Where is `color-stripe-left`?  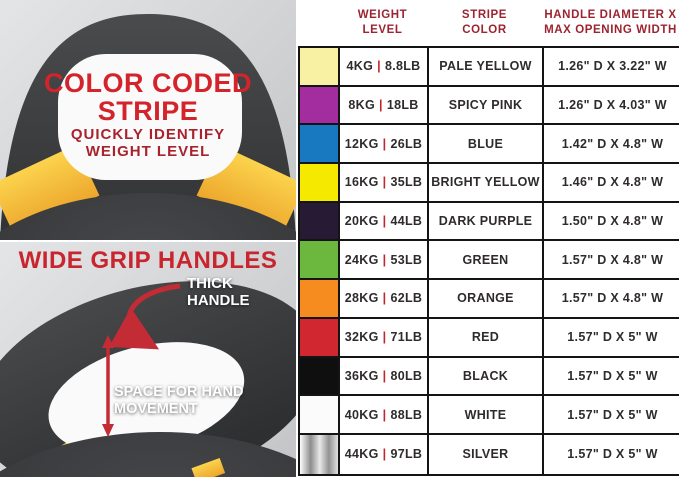 color-stripe-left is located at coordinates (50, 190).